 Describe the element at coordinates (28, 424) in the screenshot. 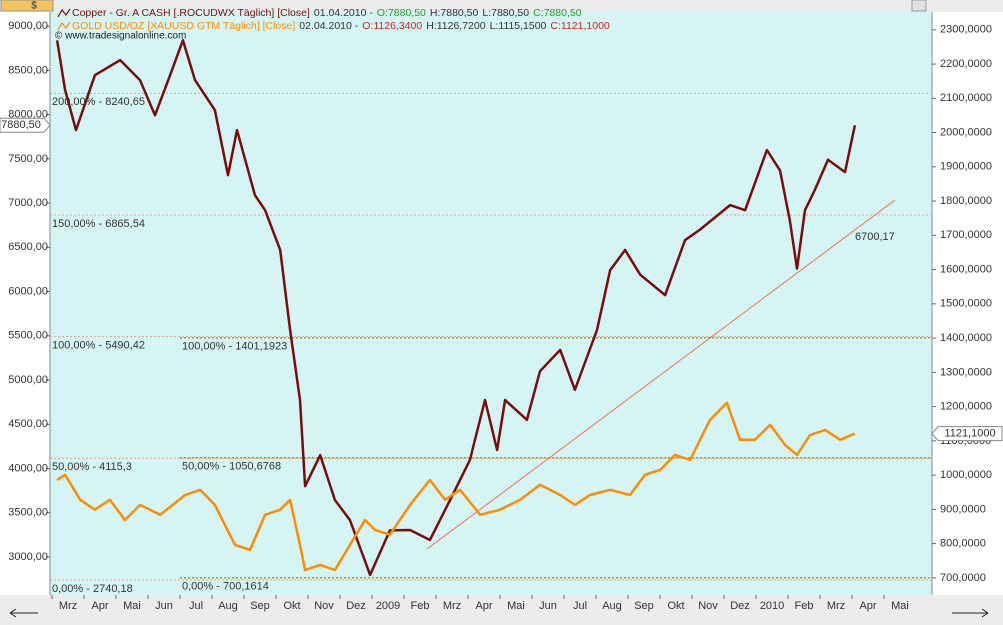

I see `y-tick-label: 4500,00` at that location.